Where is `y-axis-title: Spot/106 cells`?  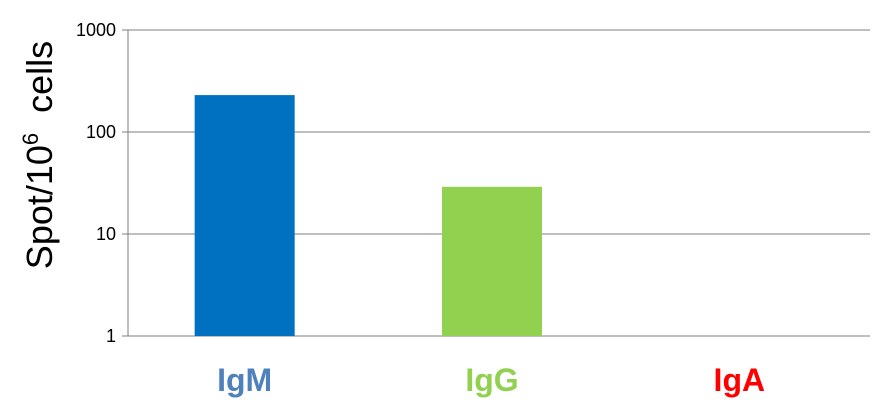
y-axis-title: Spot/106 cells is located at coordinates (39, 155).